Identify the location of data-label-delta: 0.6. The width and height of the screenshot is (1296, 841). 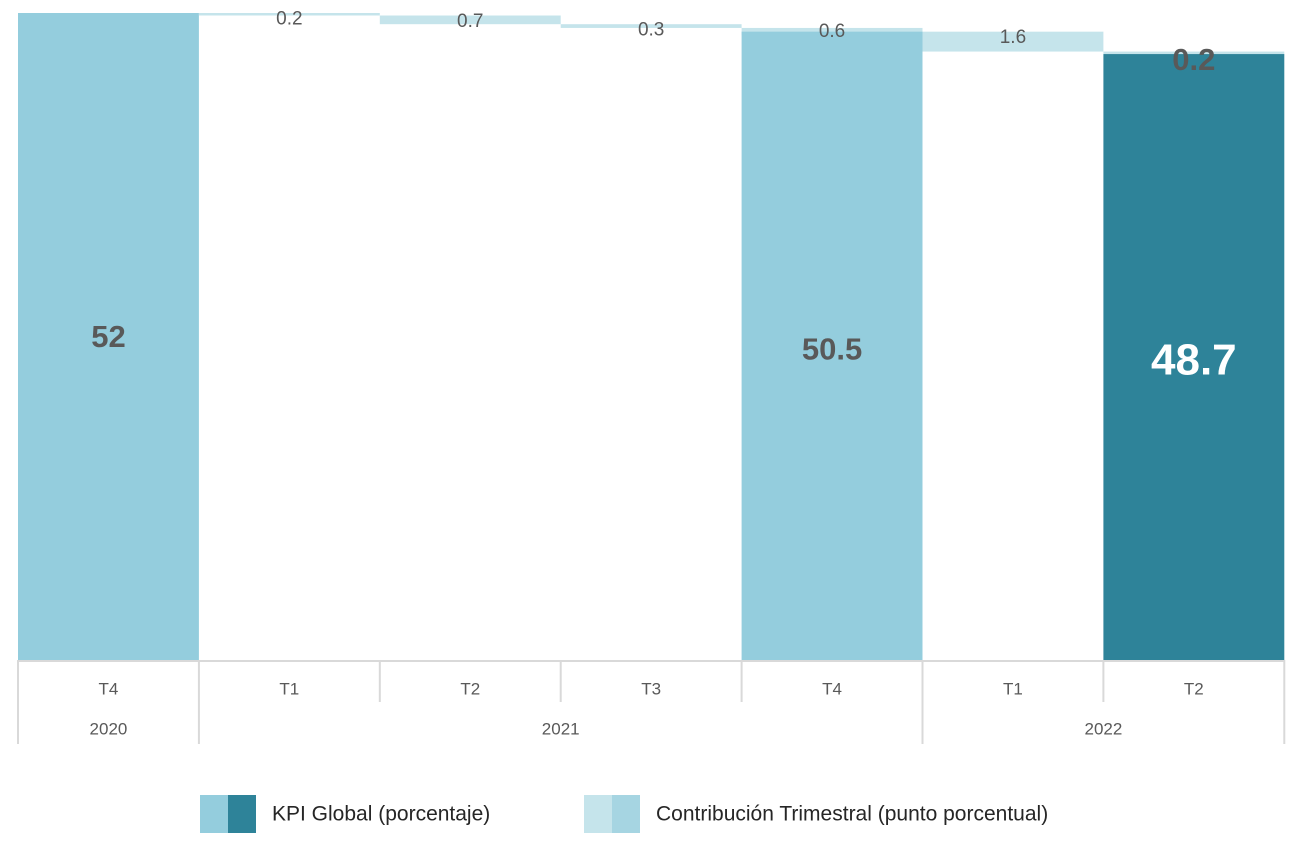
(832, 31).